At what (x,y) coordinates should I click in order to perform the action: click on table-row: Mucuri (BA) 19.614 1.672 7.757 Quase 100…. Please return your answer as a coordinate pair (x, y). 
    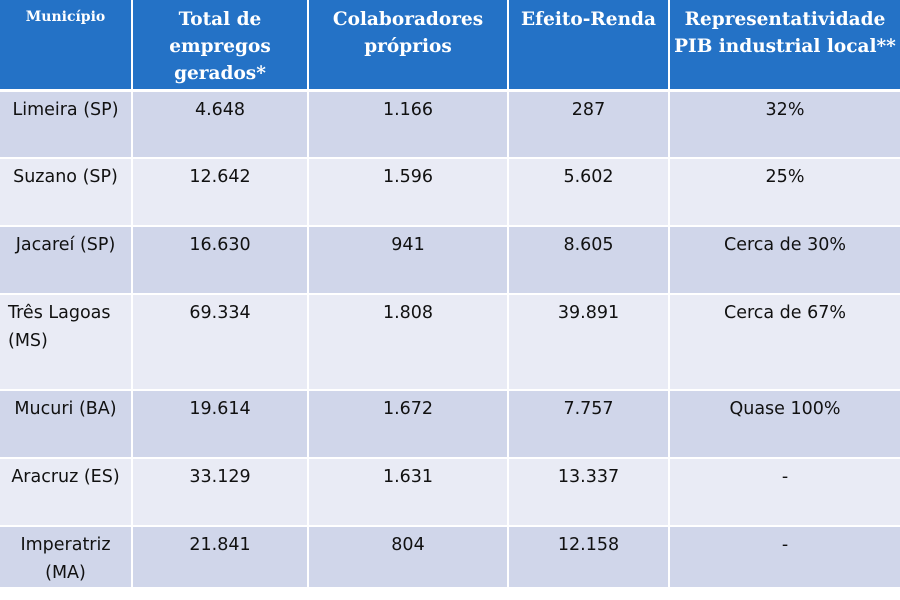
    Looking at the image, I should click on (450, 424).